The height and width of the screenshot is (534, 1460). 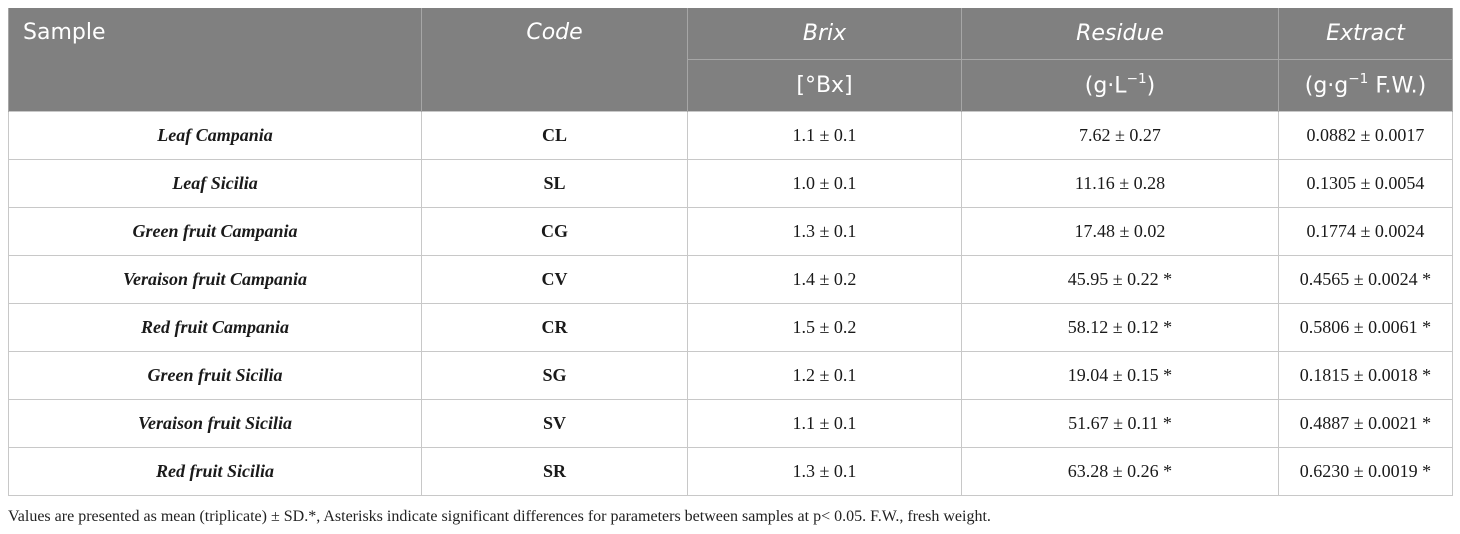 What do you see at coordinates (554, 471) in the screenshot?
I see `cell-code: SR` at bounding box center [554, 471].